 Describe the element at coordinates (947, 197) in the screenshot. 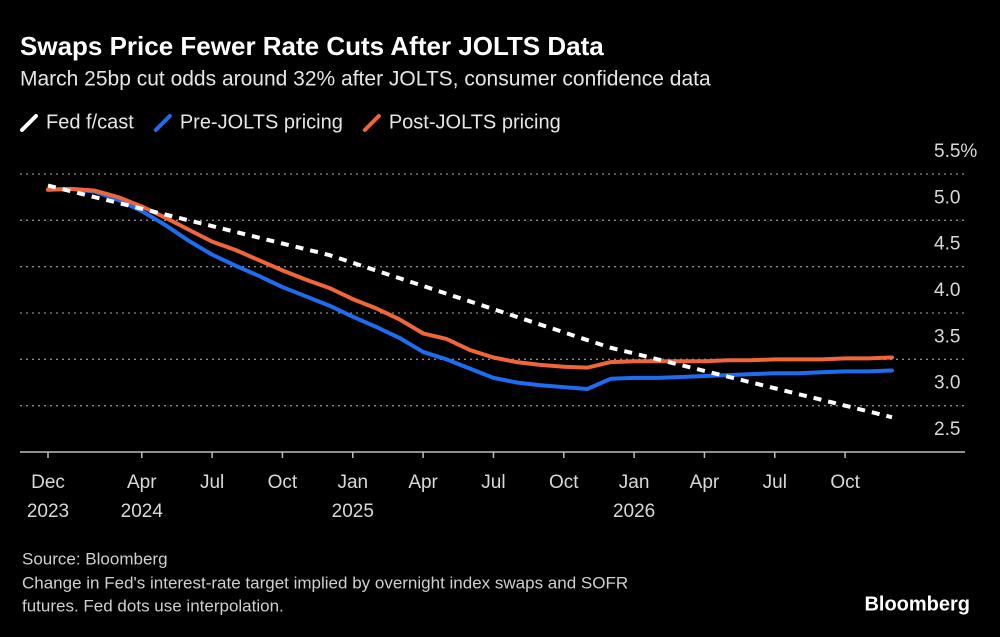

I see `y-tick-label: 5.0` at that location.